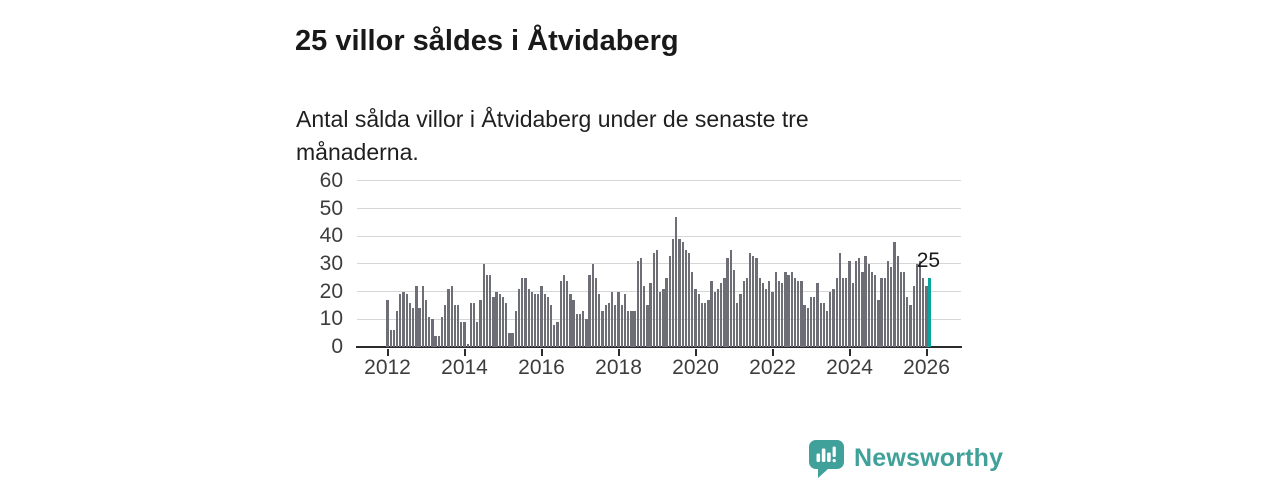 The height and width of the screenshot is (480, 1280). Describe the element at coordinates (331, 263) in the screenshot. I see `y-axis-tick-label: 30` at that location.